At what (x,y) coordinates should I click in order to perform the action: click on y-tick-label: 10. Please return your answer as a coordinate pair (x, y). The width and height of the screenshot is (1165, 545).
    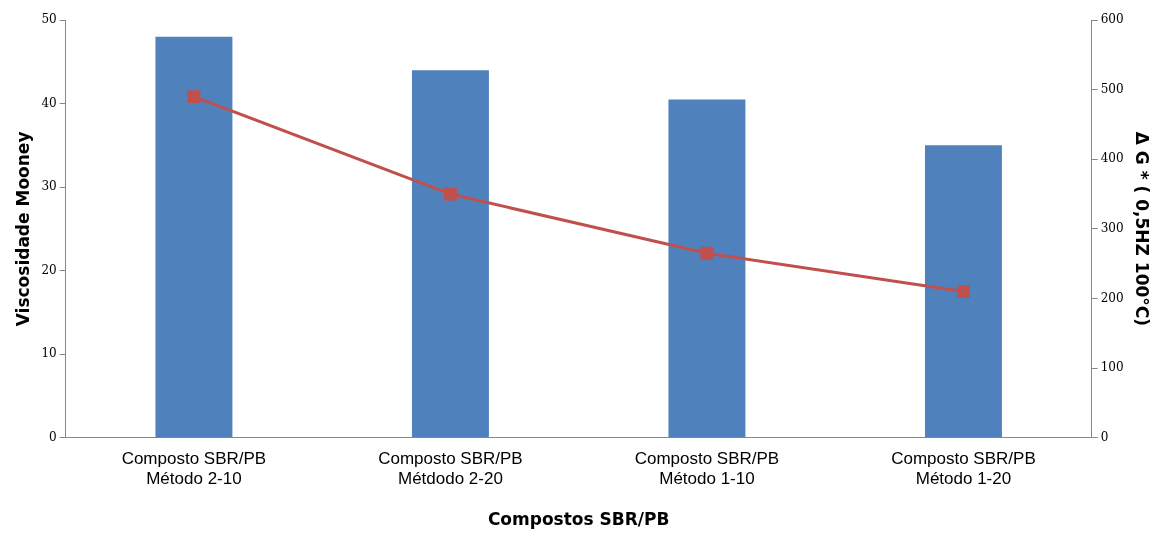
    Looking at the image, I should click on (49, 353).